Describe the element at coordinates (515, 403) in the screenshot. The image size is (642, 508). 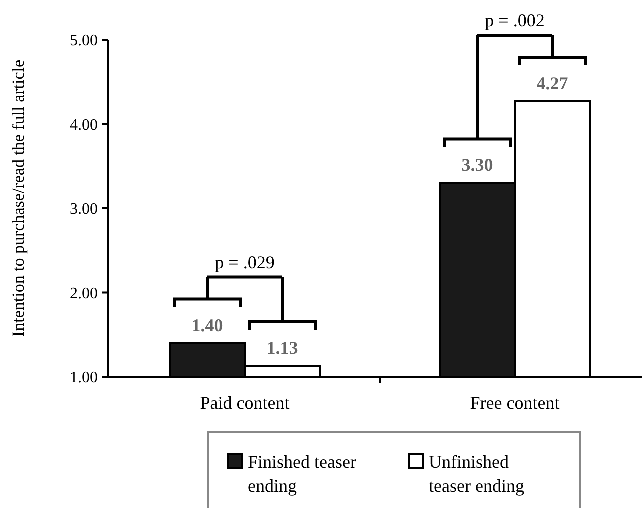
I see `x-tick-label: Free content` at that location.